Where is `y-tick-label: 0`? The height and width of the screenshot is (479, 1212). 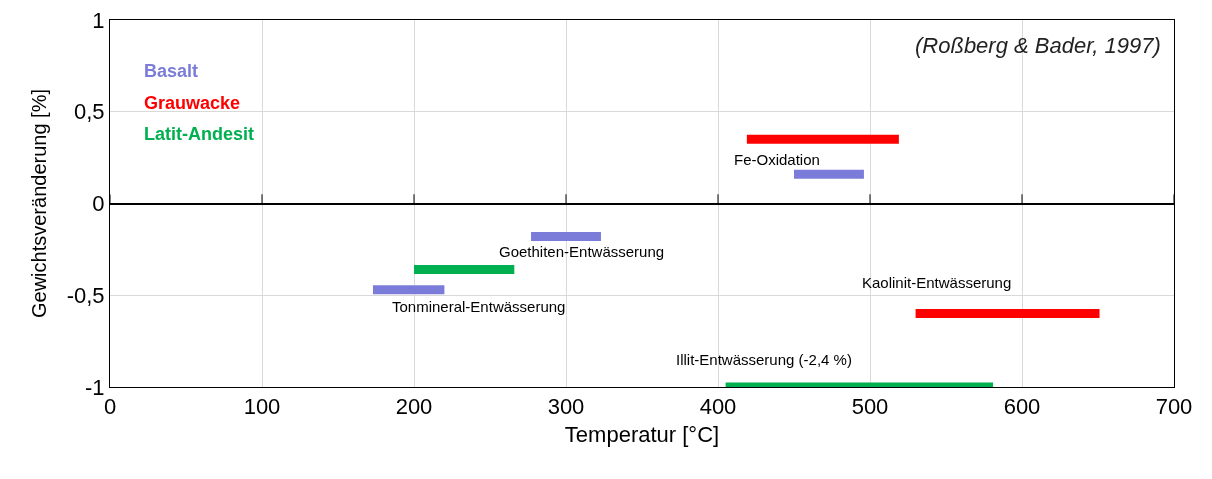
y-tick-label: 0 is located at coordinates (98, 204).